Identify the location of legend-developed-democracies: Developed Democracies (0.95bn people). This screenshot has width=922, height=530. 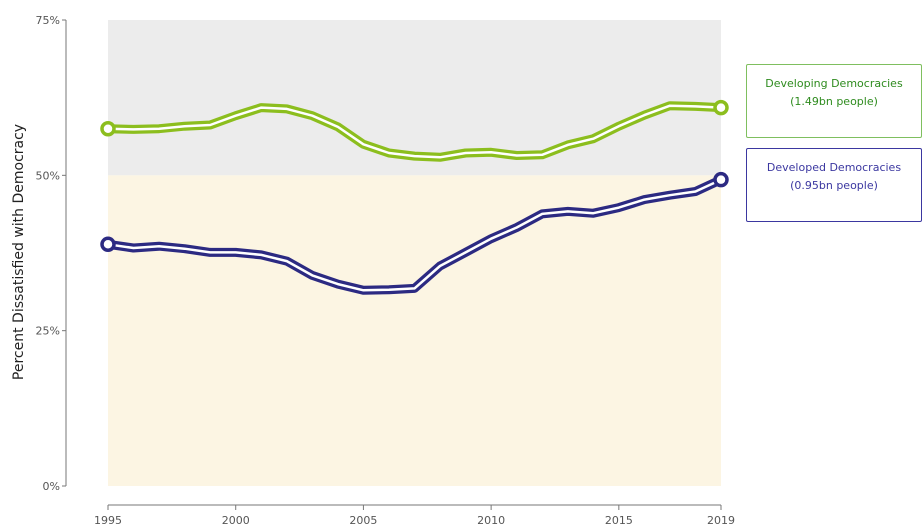
(834, 185).